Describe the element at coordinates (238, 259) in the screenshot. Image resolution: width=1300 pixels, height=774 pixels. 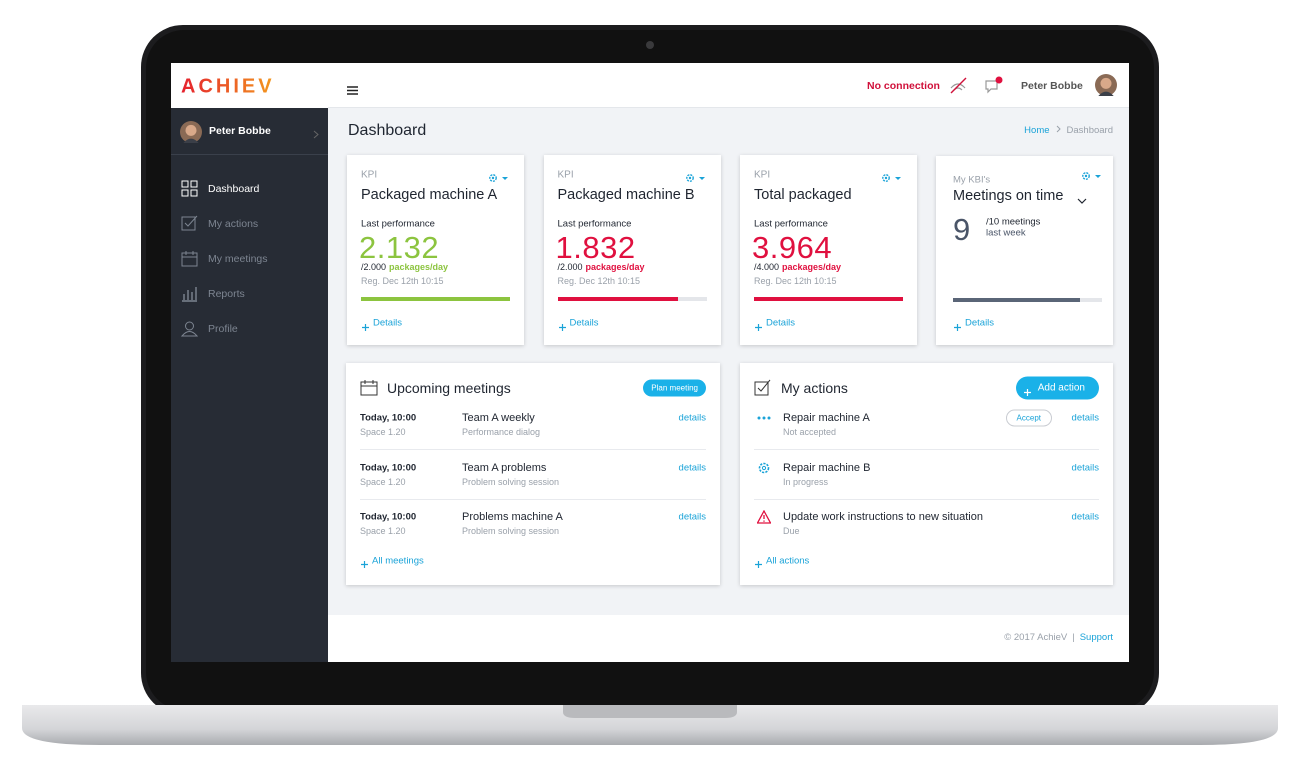
I see `menu-item: My meetings` at that location.